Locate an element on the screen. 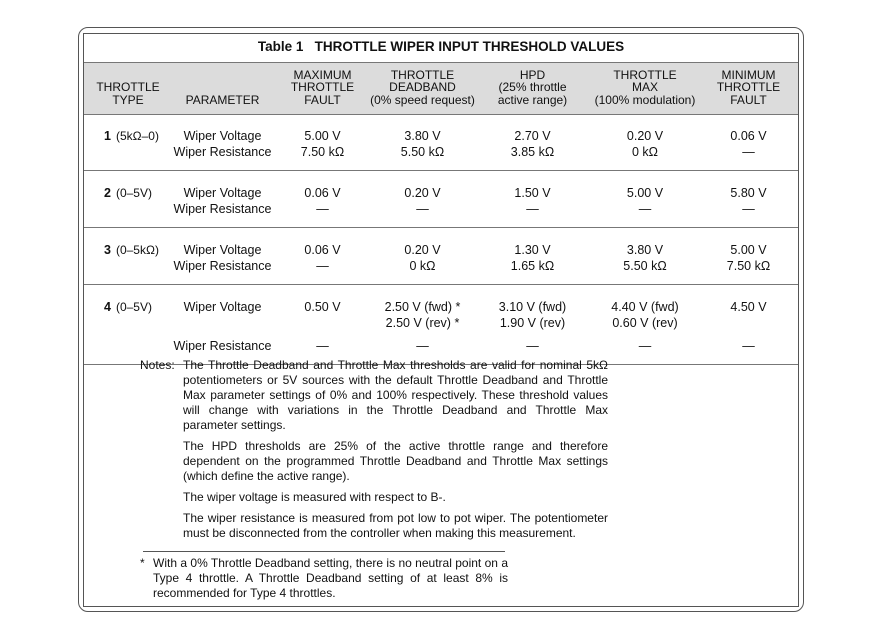 The width and height of the screenshot is (876, 635). type-number: 4 is located at coordinates (107, 307).